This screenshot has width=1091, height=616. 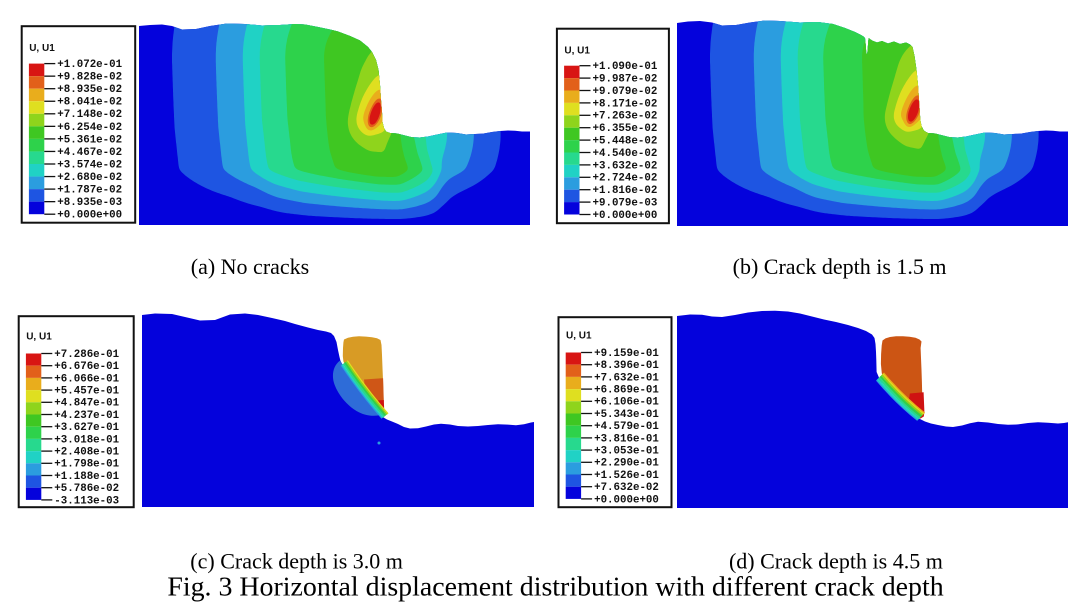 What do you see at coordinates (626, 452) in the screenshot?
I see `svg-text: +3.053e-01` at bounding box center [626, 452].